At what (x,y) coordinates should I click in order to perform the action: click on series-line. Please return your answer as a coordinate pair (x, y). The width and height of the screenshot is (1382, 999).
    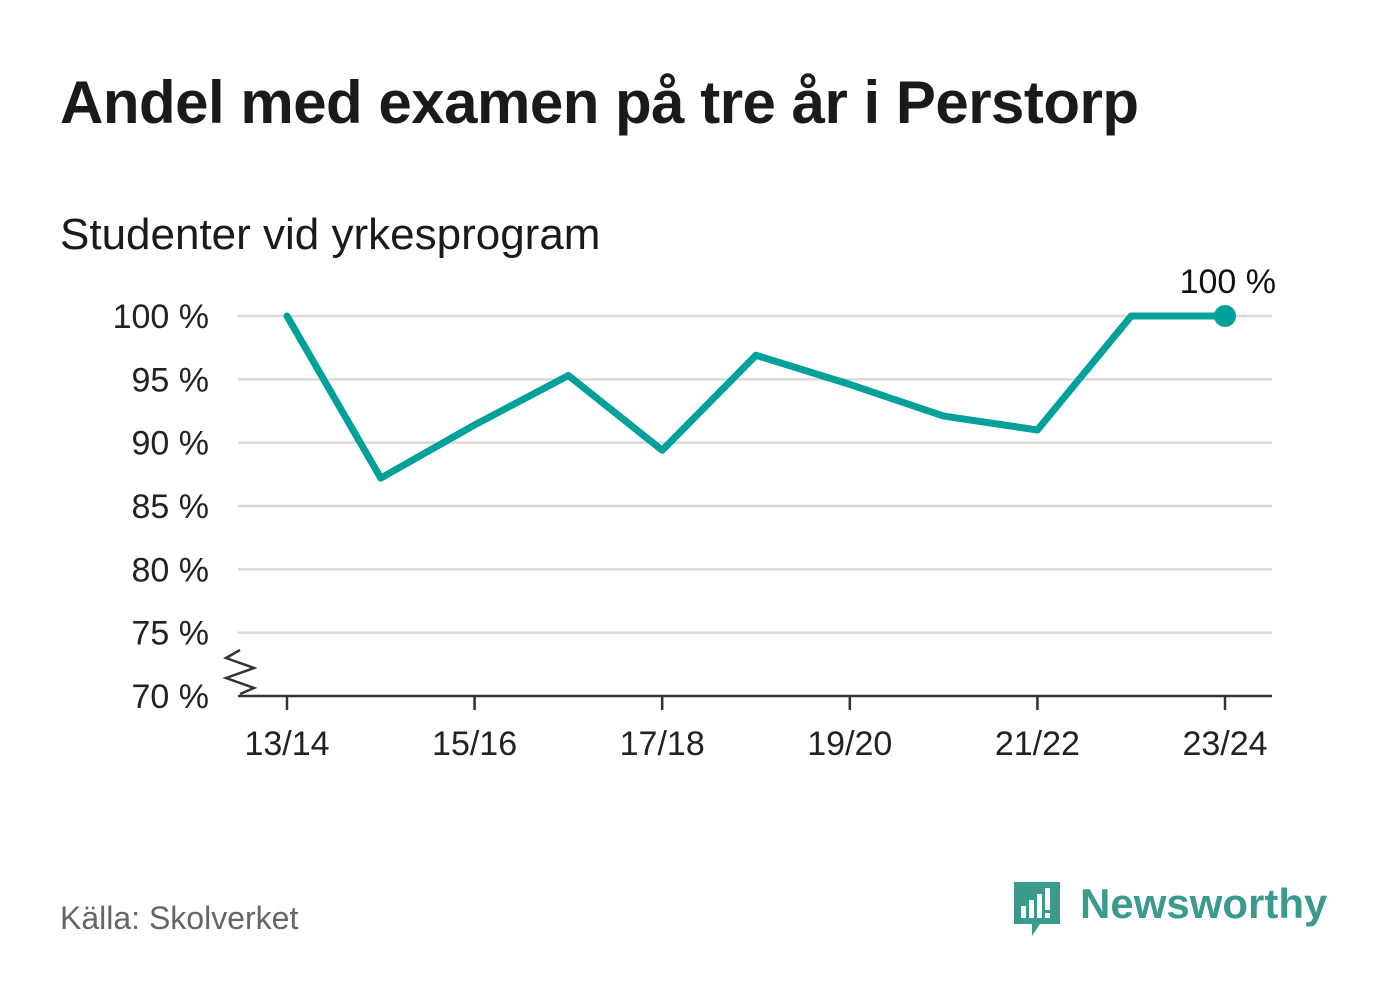
    Looking at the image, I should click on (756, 397).